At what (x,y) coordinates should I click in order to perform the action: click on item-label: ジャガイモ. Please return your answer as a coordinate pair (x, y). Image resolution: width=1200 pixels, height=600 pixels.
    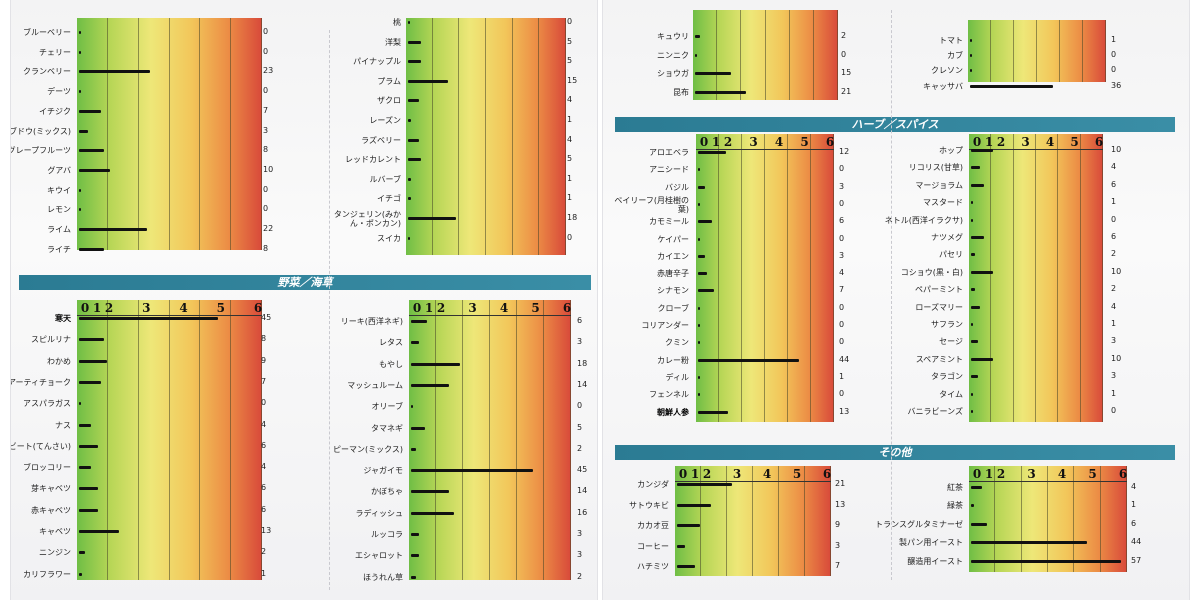
    Looking at the image, I should click on (383, 471).